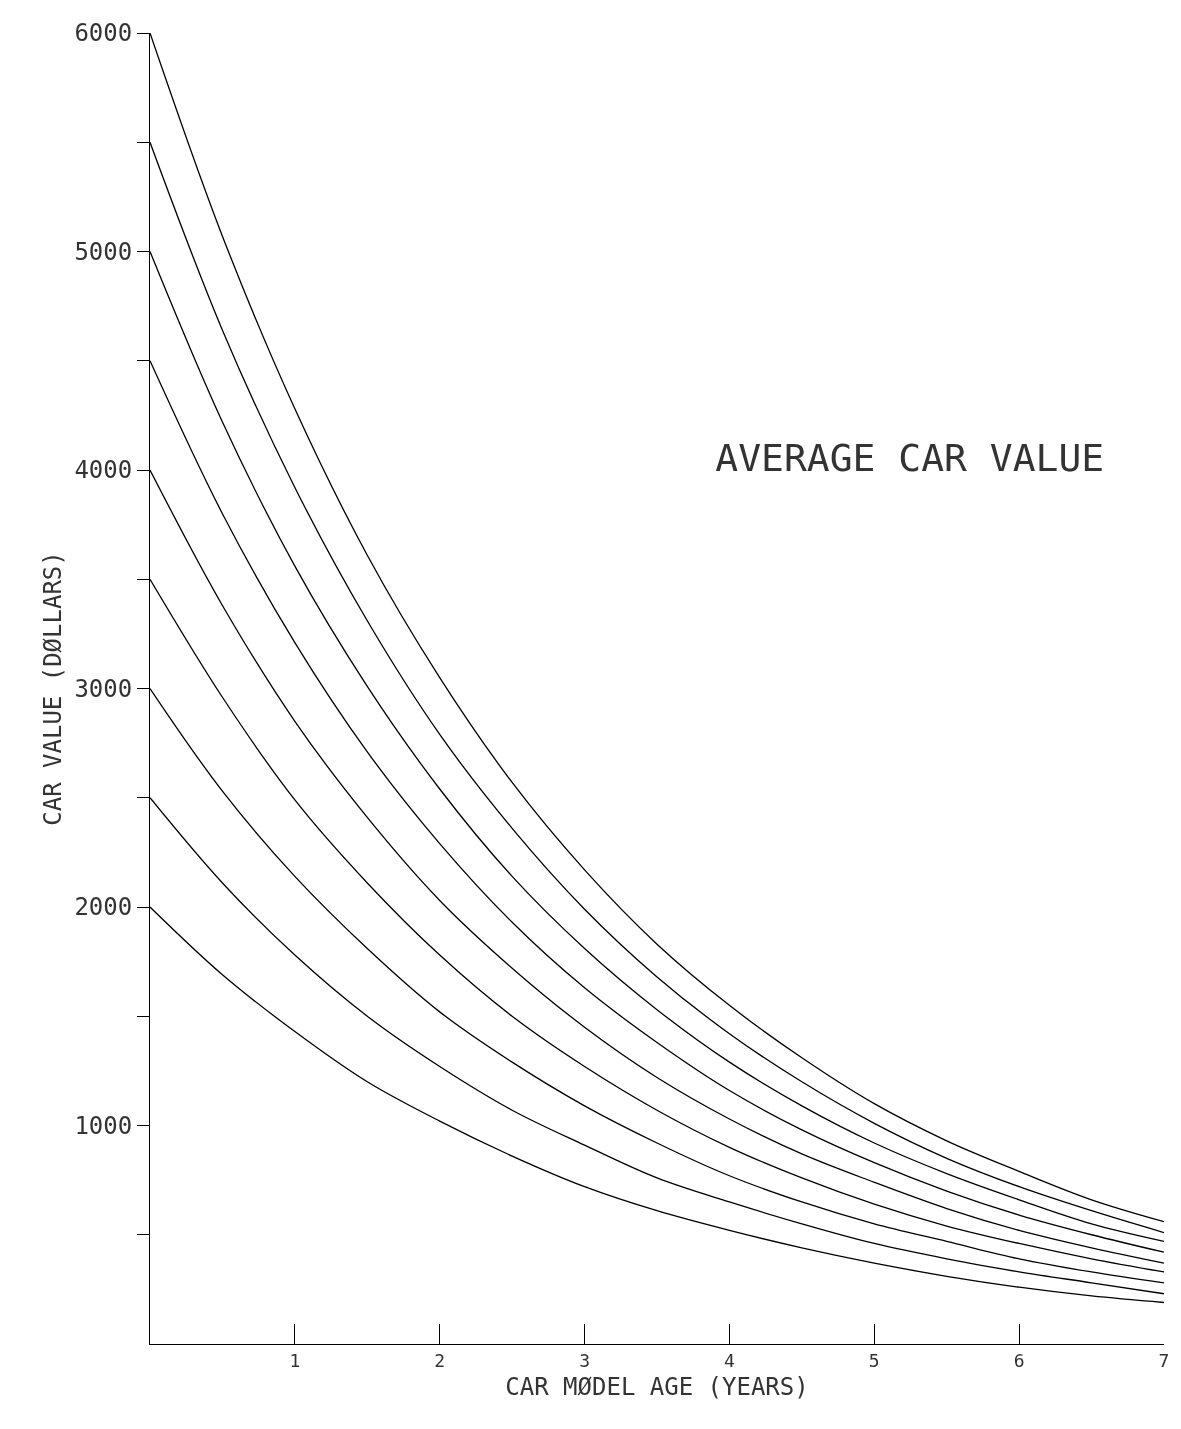  What do you see at coordinates (910, 457) in the screenshot?
I see `text: AVERAGE CAR VALUE` at bounding box center [910, 457].